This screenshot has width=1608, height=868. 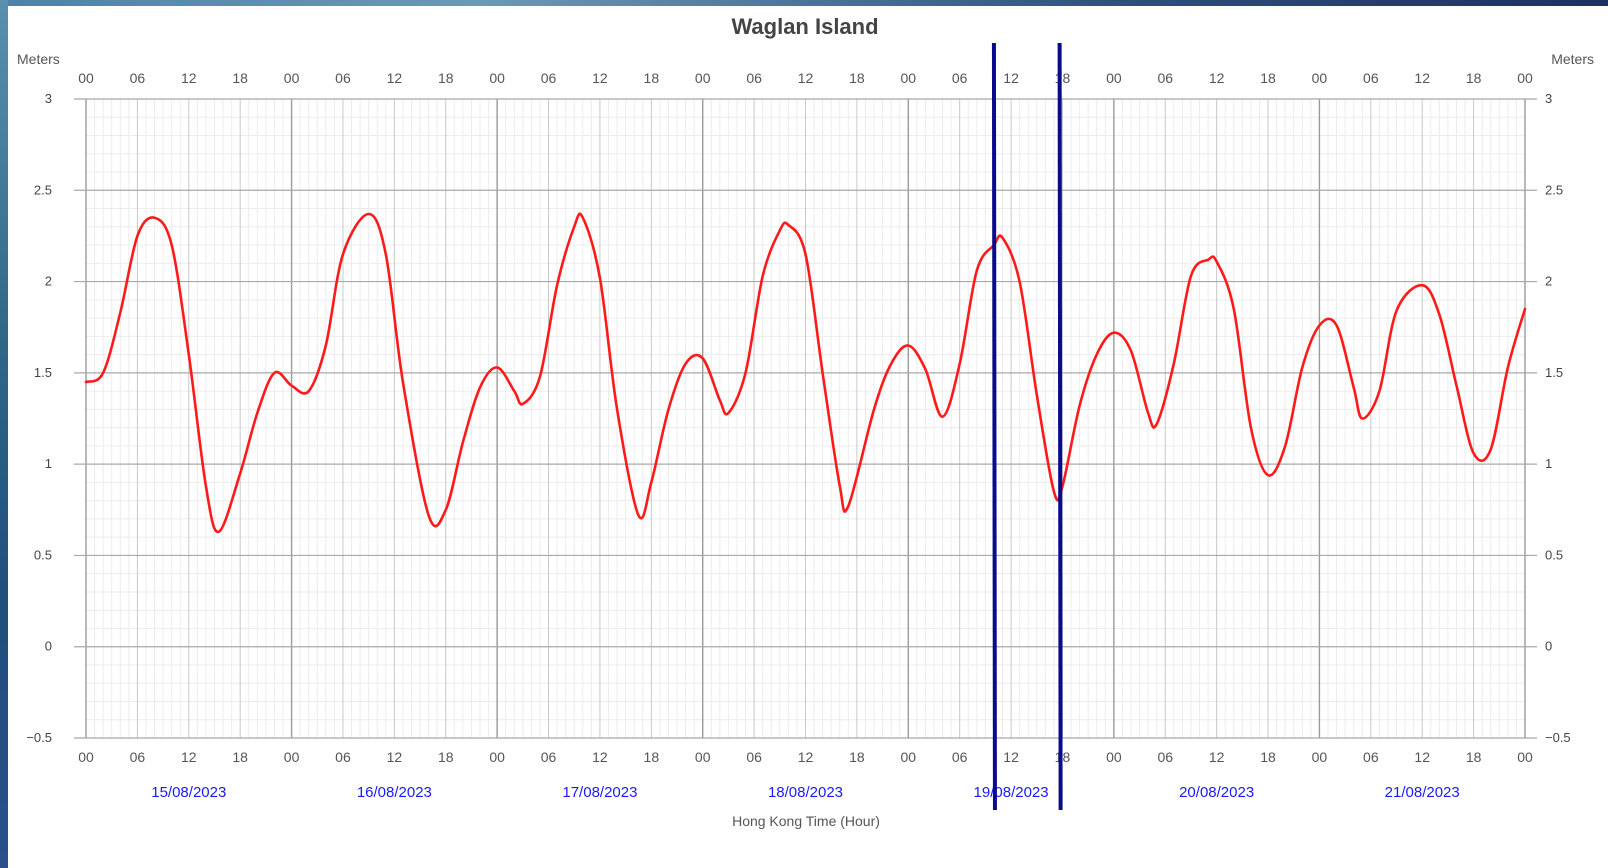 What do you see at coordinates (39, 418) in the screenshot?
I see `y-ticks-left: 3 2.5 2 1.5 1 0.5 0 −0.5` at bounding box center [39, 418].